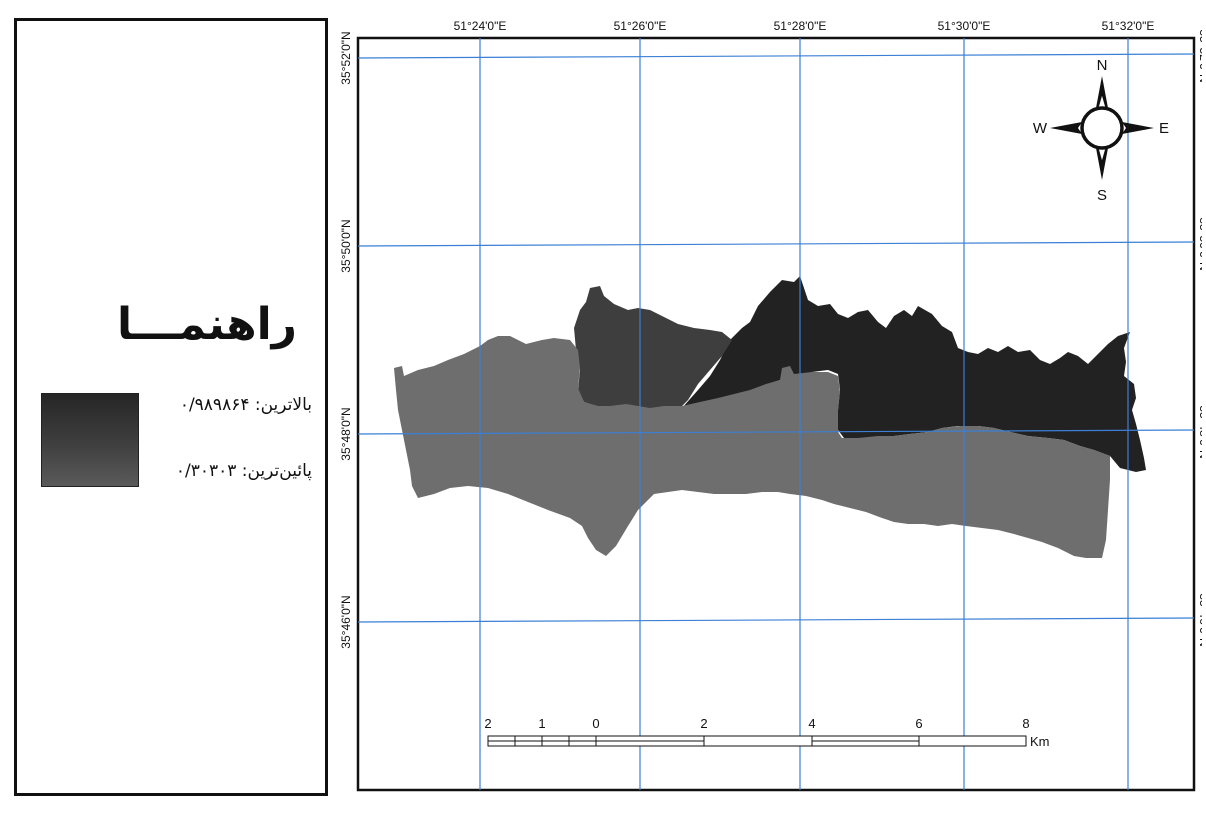 Image resolution: width=1206 pixels, height=814 pixels. What do you see at coordinates (480, 26) in the screenshot?
I see `lon-label-top-1: 51°24'0"E` at bounding box center [480, 26].